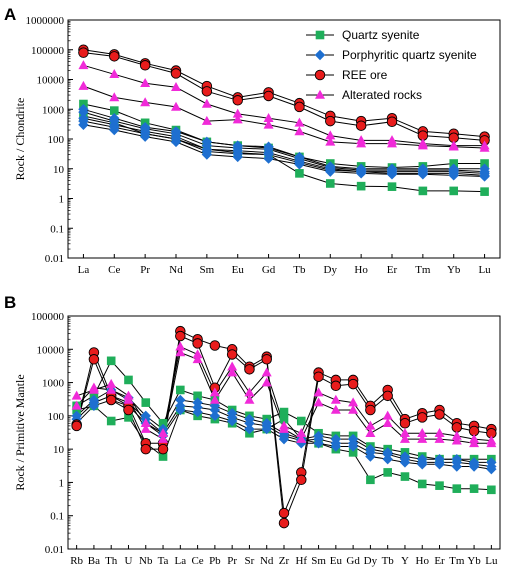 The width and height of the screenshot is (505, 569). I want to click on y-tick-label: 100000, so click(48, 51).